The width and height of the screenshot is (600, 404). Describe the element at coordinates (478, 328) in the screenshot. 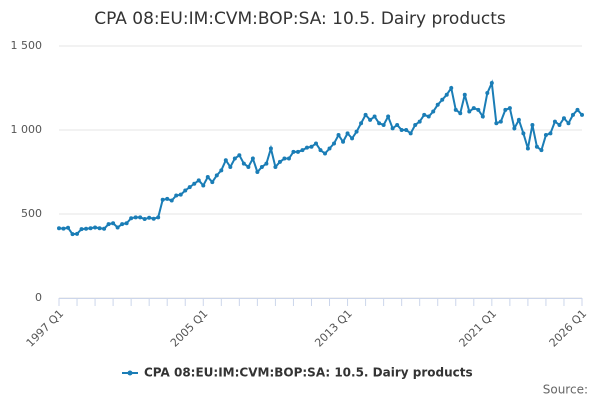

I see `x-tick-label: 2021 Q1` at that location.